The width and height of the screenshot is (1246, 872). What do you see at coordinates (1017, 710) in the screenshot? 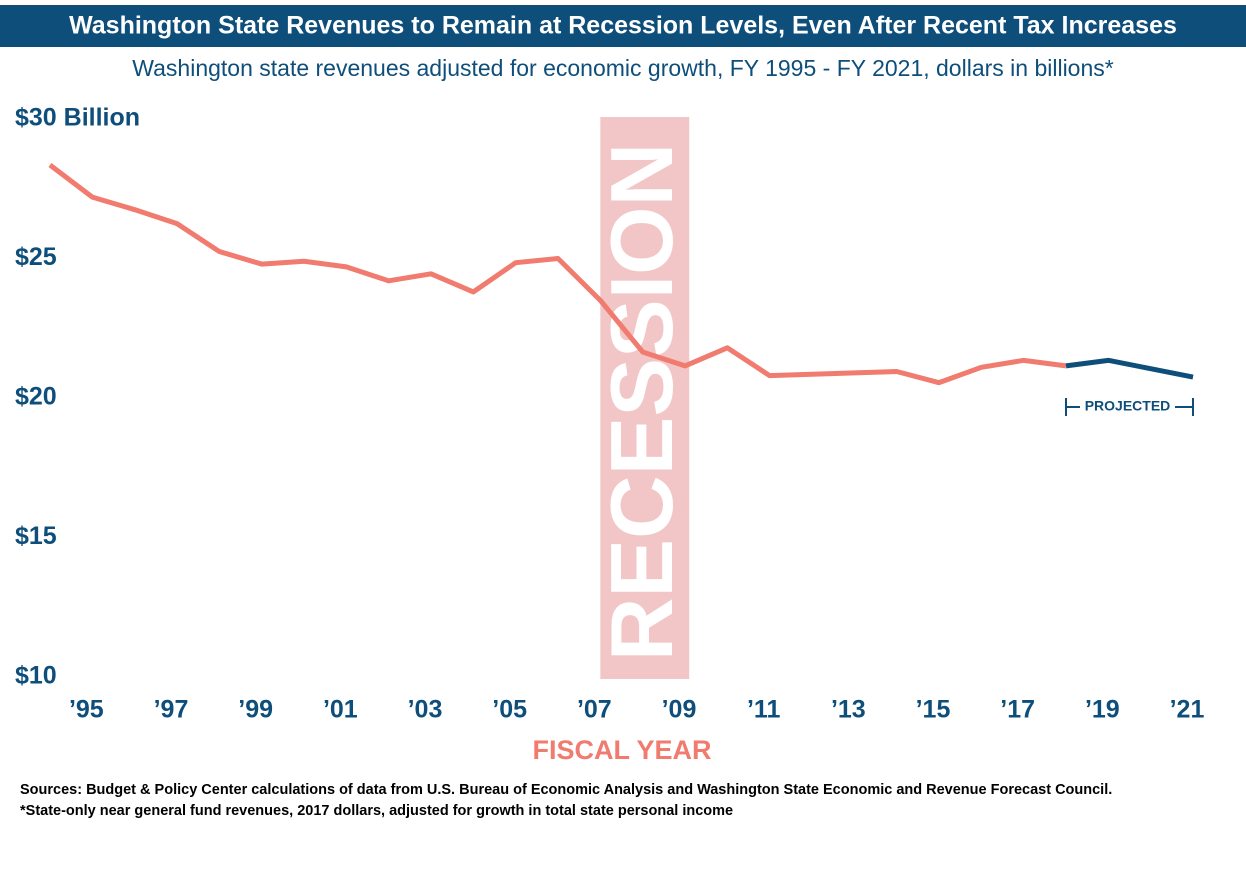
I see `x-tick-label: ’17` at bounding box center [1017, 710].